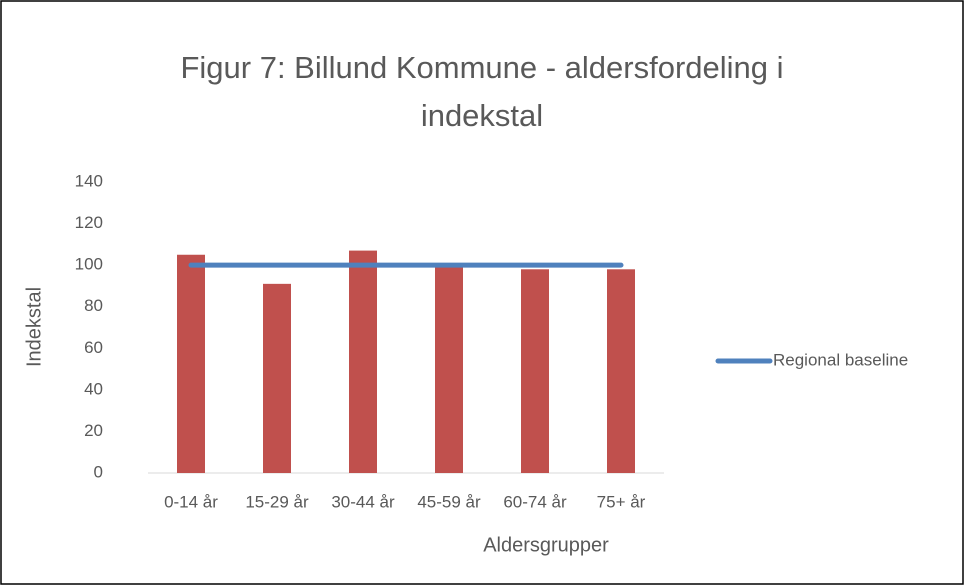 This screenshot has width=964, height=585. What do you see at coordinates (34, 327) in the screenshot?
I see `y-axis-label: Indekstal` at bounding box center [34, 327].